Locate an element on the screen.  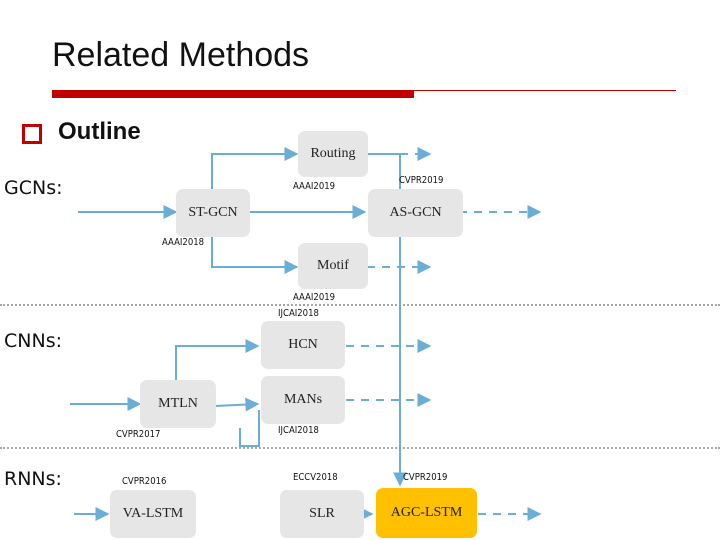
venue-va-lstm: CVPR2016 is located at coordinates (144, 481).